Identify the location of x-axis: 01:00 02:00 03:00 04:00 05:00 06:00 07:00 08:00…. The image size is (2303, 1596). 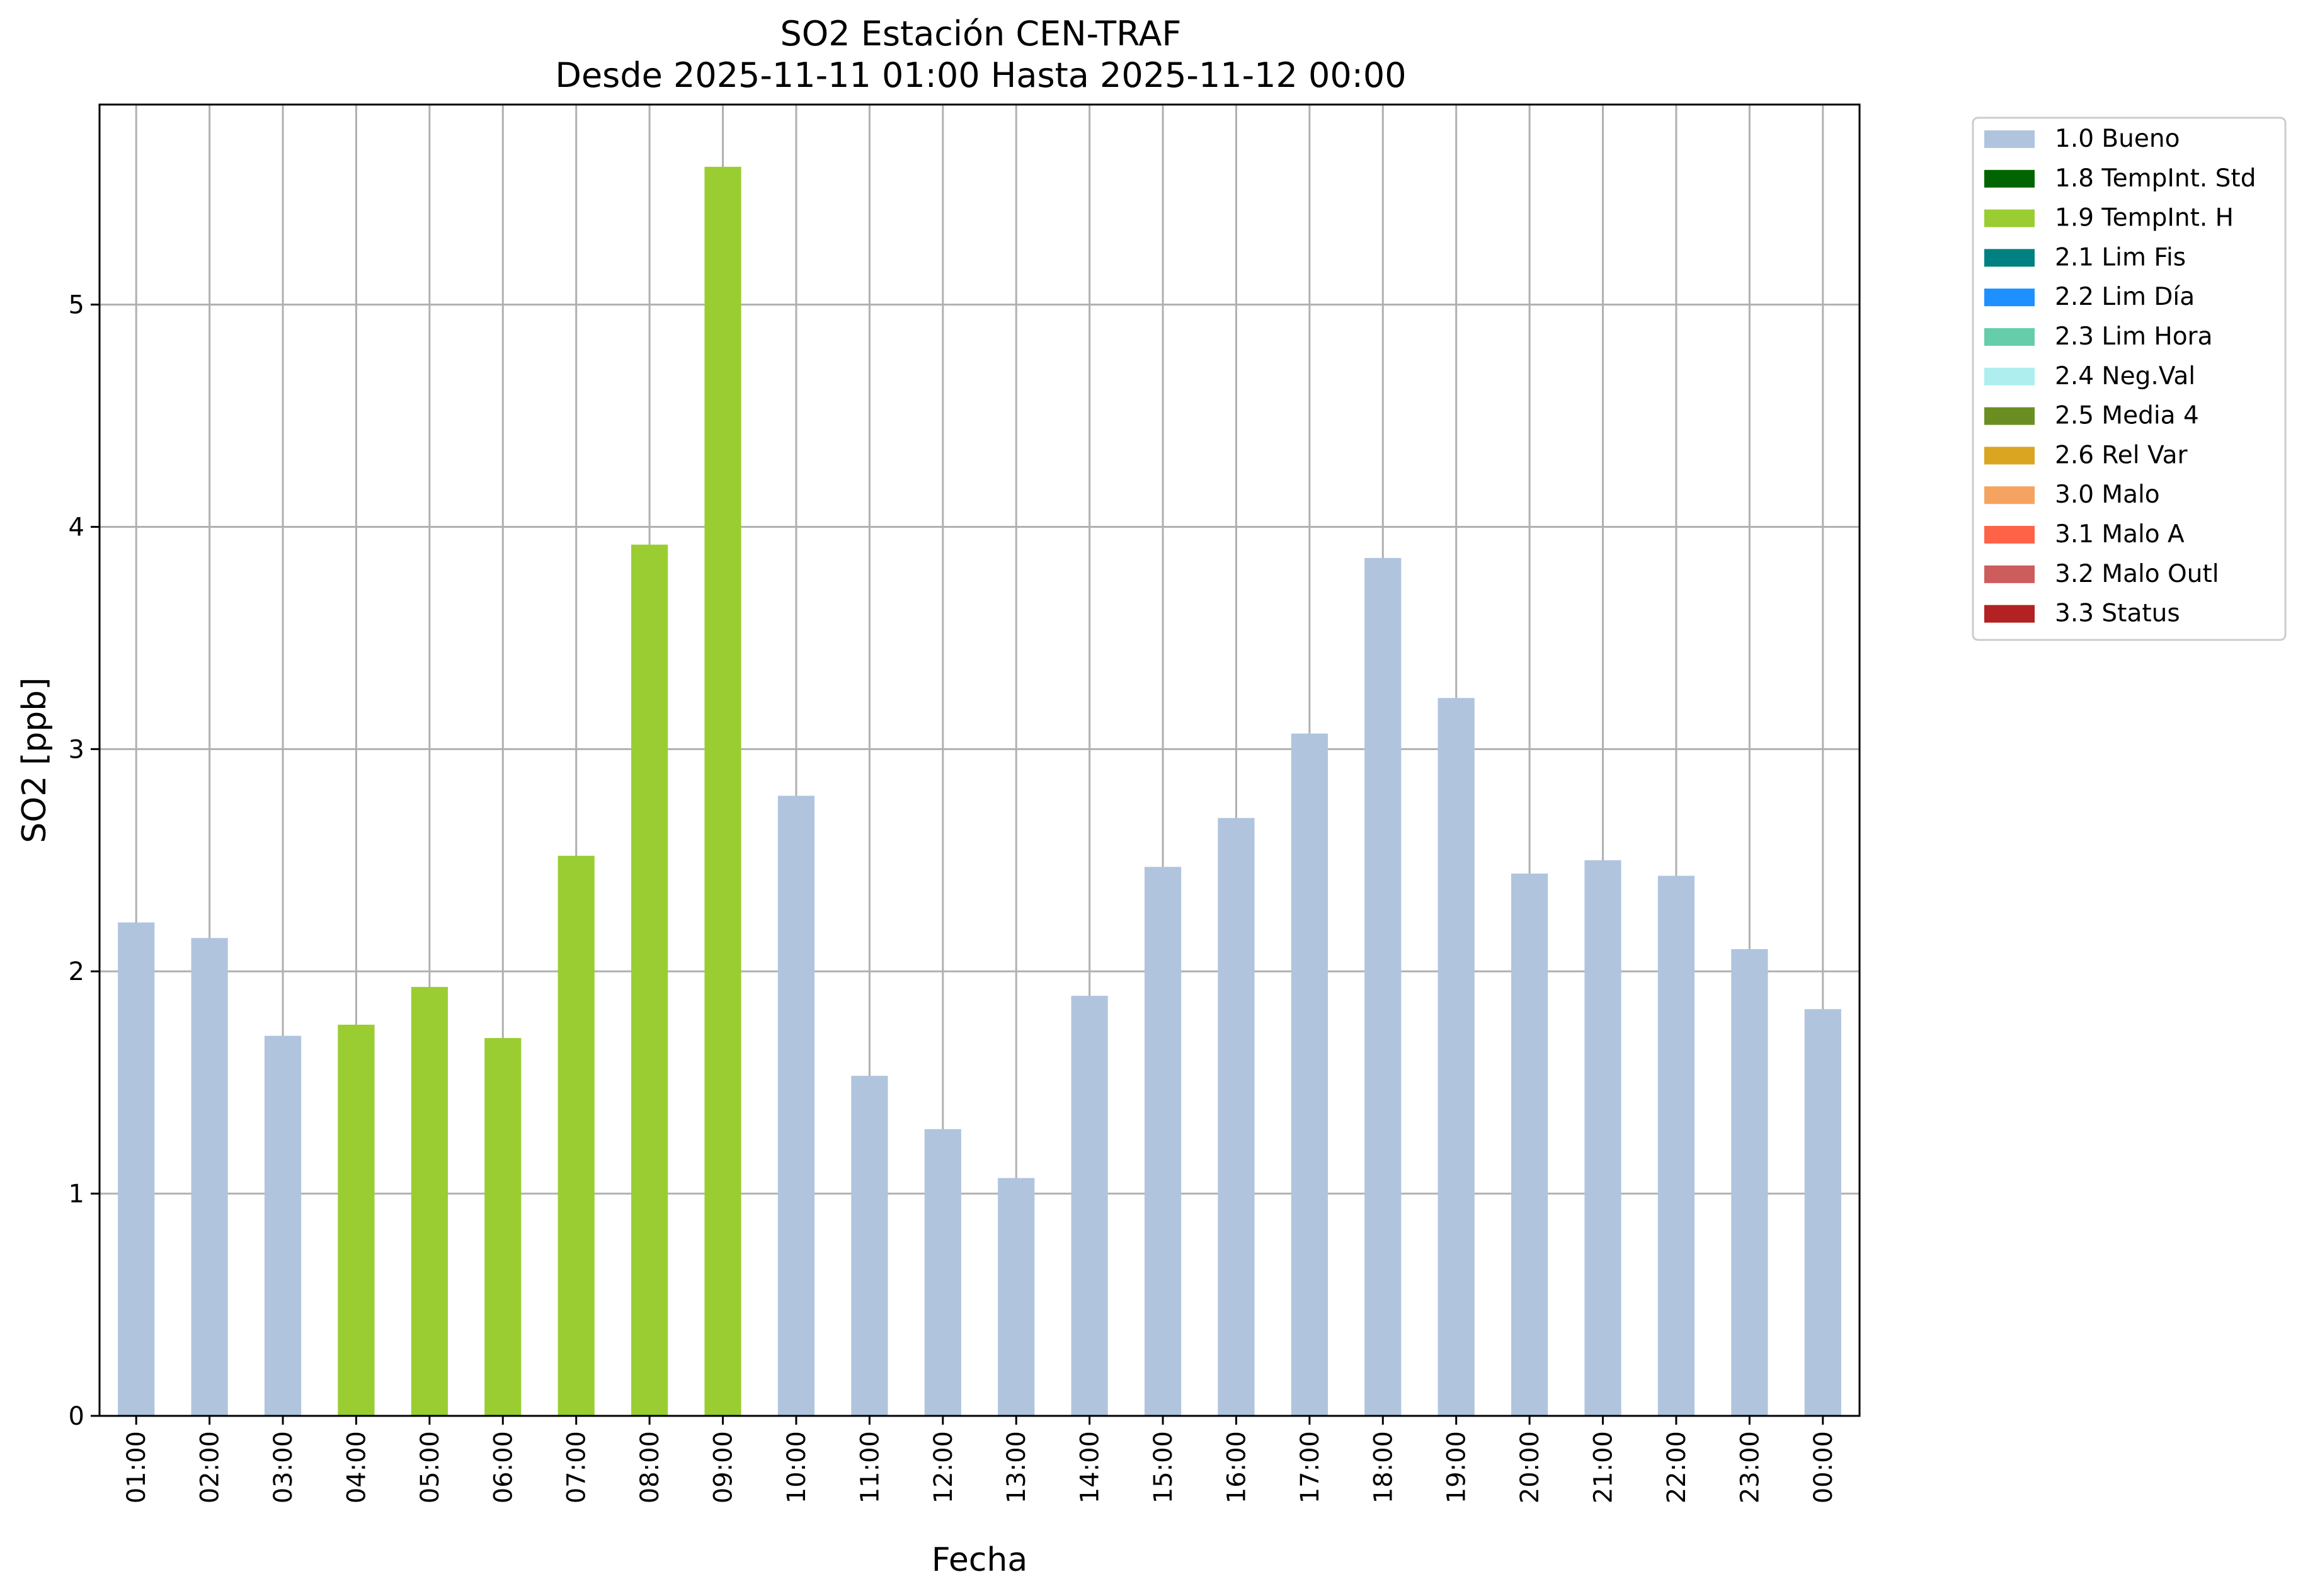
(980, 1459).